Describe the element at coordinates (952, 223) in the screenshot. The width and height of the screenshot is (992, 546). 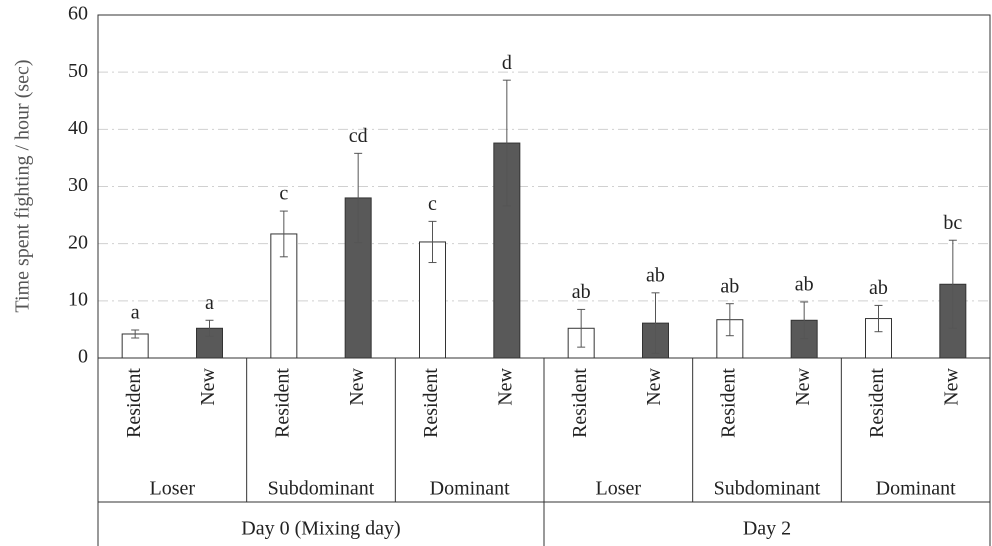
I see `significance-label: bc` at that location.